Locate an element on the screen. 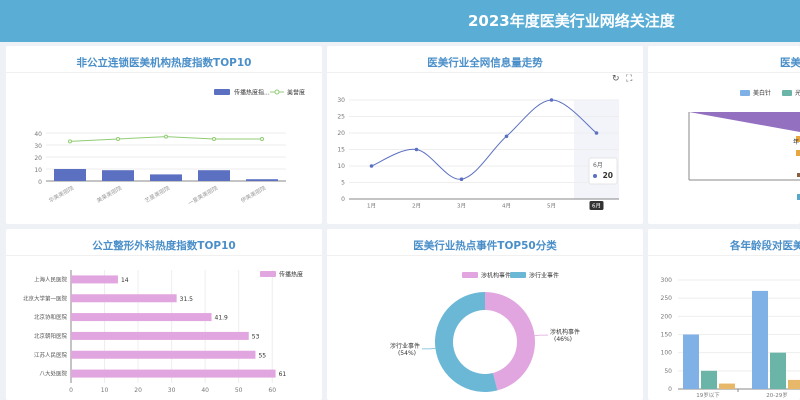  slice-label: 涉行业事件 is located at coordinates (405, 346).